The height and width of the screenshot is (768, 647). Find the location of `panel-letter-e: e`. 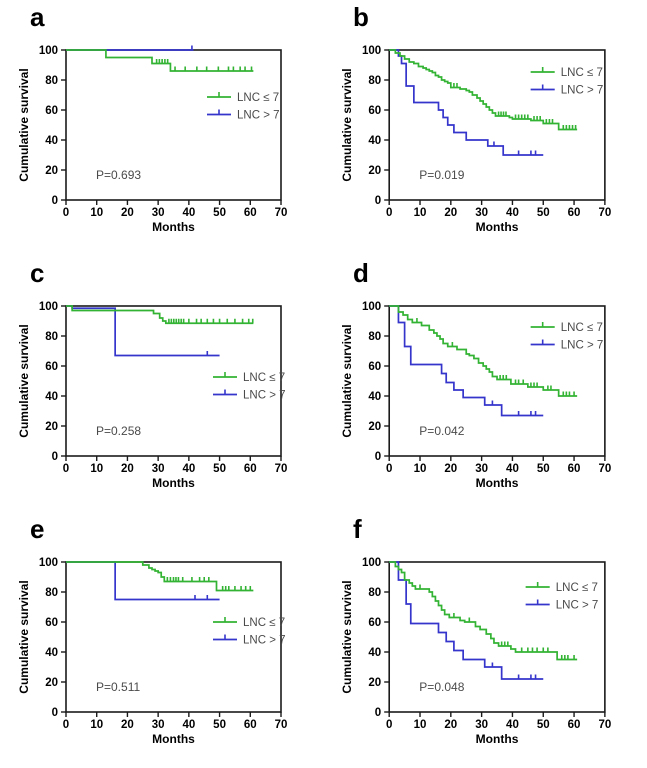

panel-letter-e: e is located at coordinates (37, 529).